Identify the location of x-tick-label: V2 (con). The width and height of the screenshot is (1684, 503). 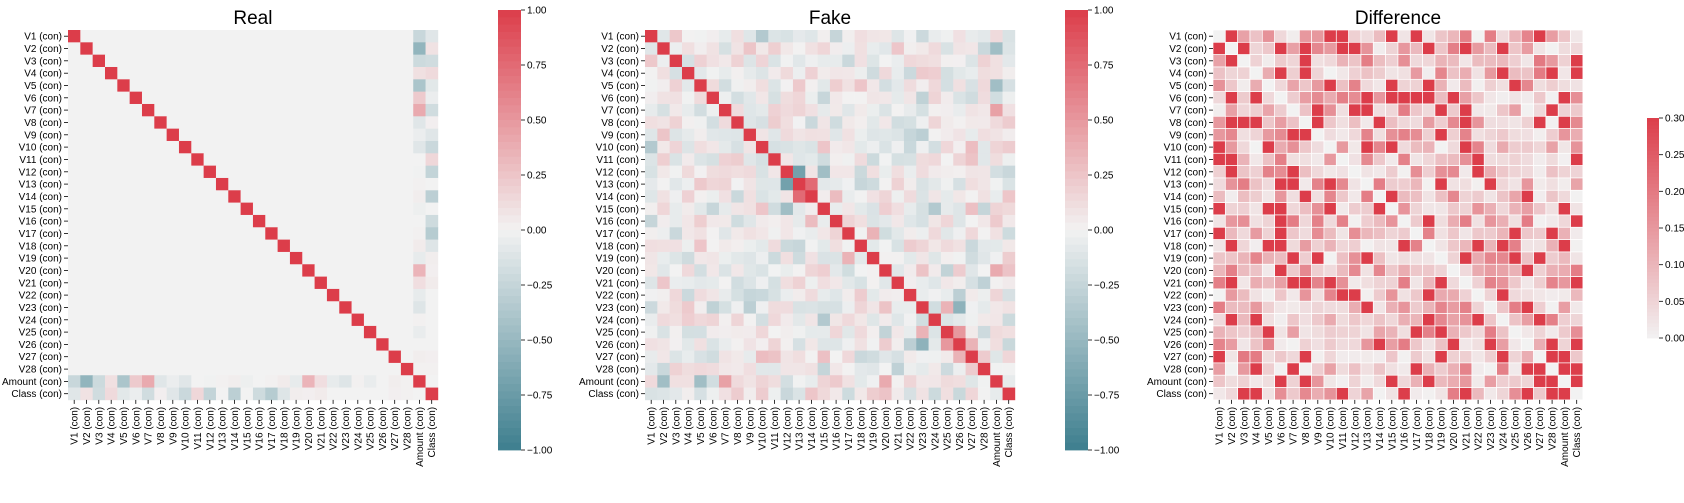
(87, 426).